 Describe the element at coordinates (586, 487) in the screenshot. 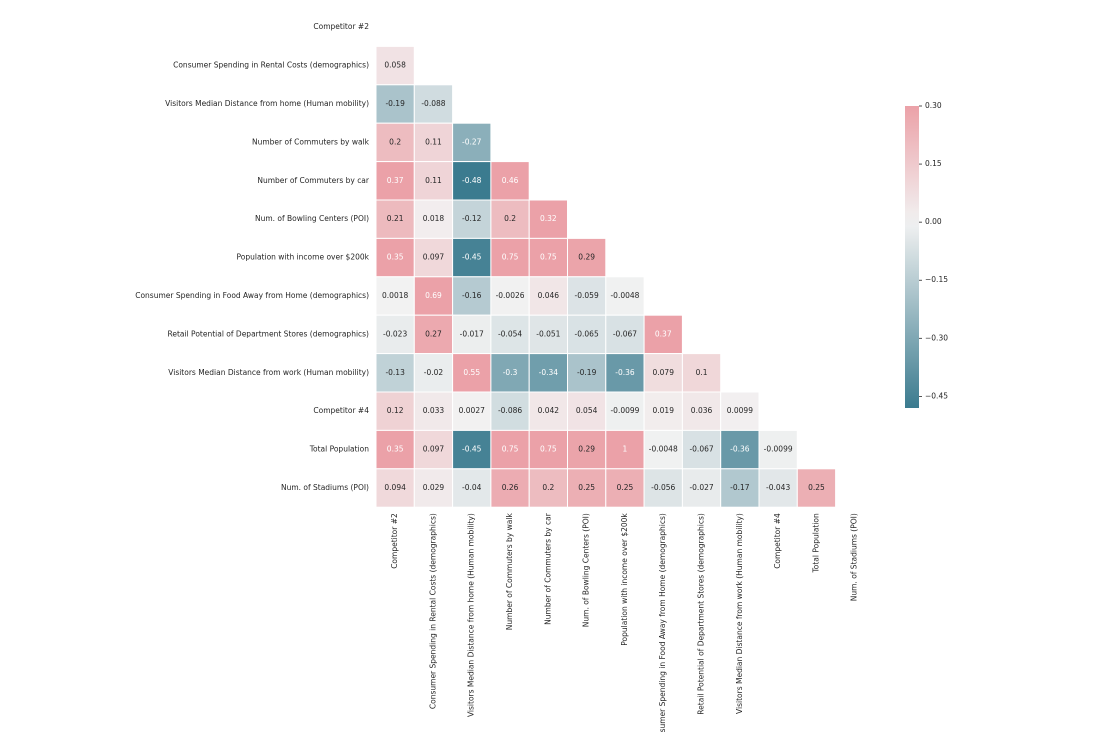

I see `cell-label: 0.25` at that location.